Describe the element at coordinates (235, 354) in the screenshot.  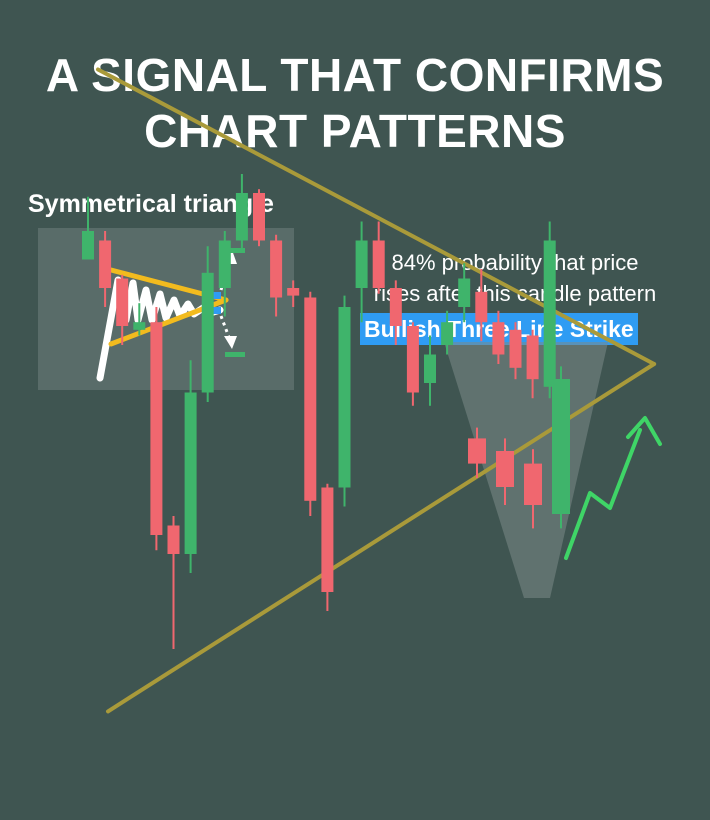
I see `target-down-marker` at that location.